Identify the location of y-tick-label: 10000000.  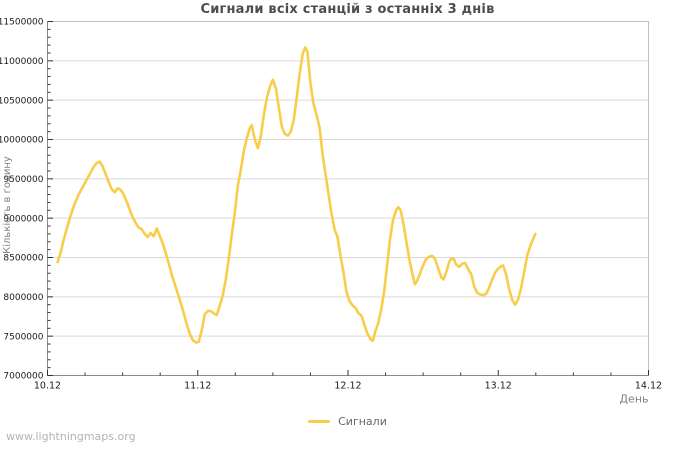
(22, 141).